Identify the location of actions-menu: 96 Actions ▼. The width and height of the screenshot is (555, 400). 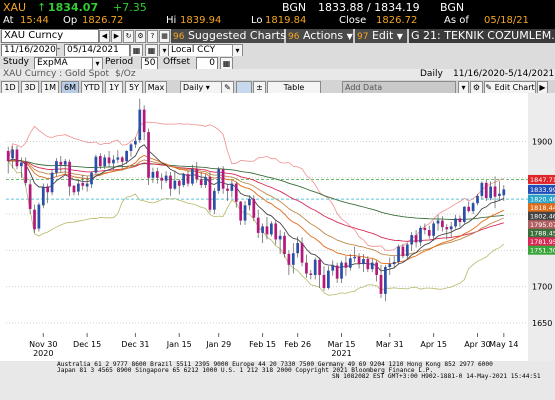
(319, 36).